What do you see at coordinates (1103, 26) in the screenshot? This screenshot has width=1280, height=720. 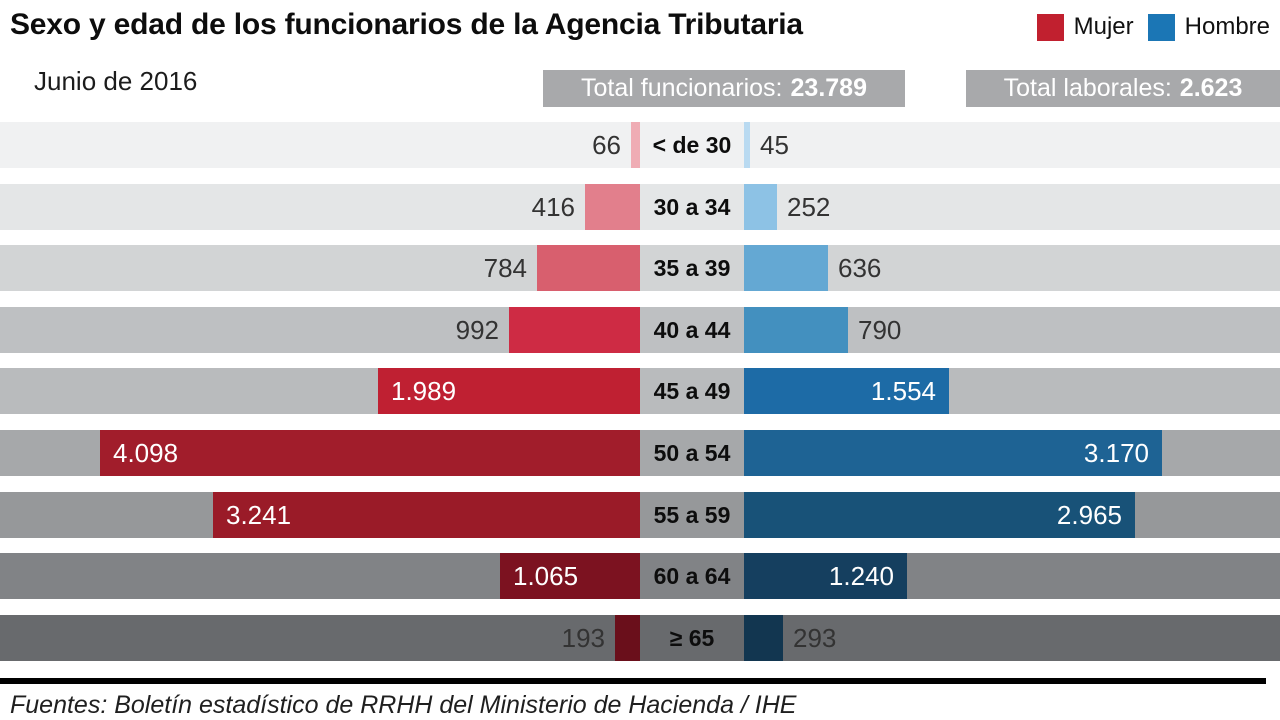 I see `legend-label-mujer: Mujer` at bounding box center [1103, 26].